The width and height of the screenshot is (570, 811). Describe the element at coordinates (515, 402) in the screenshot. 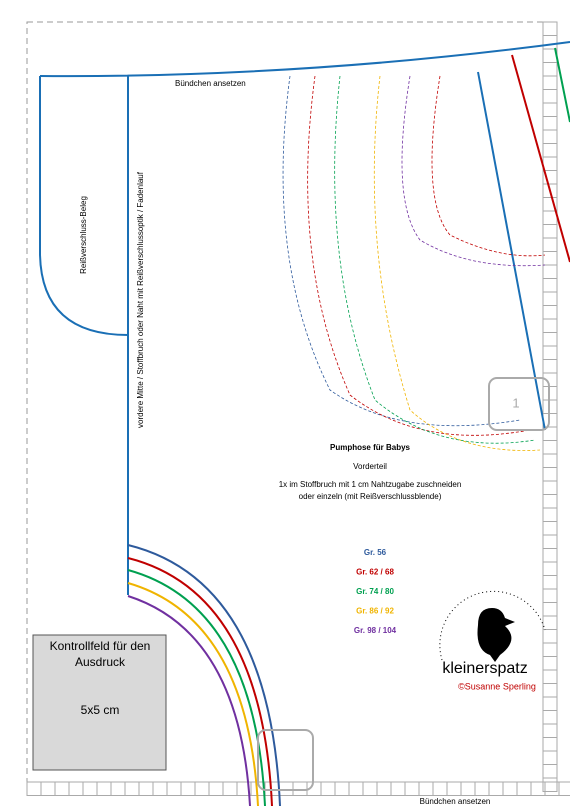

I see `page-number: 1` at that location.